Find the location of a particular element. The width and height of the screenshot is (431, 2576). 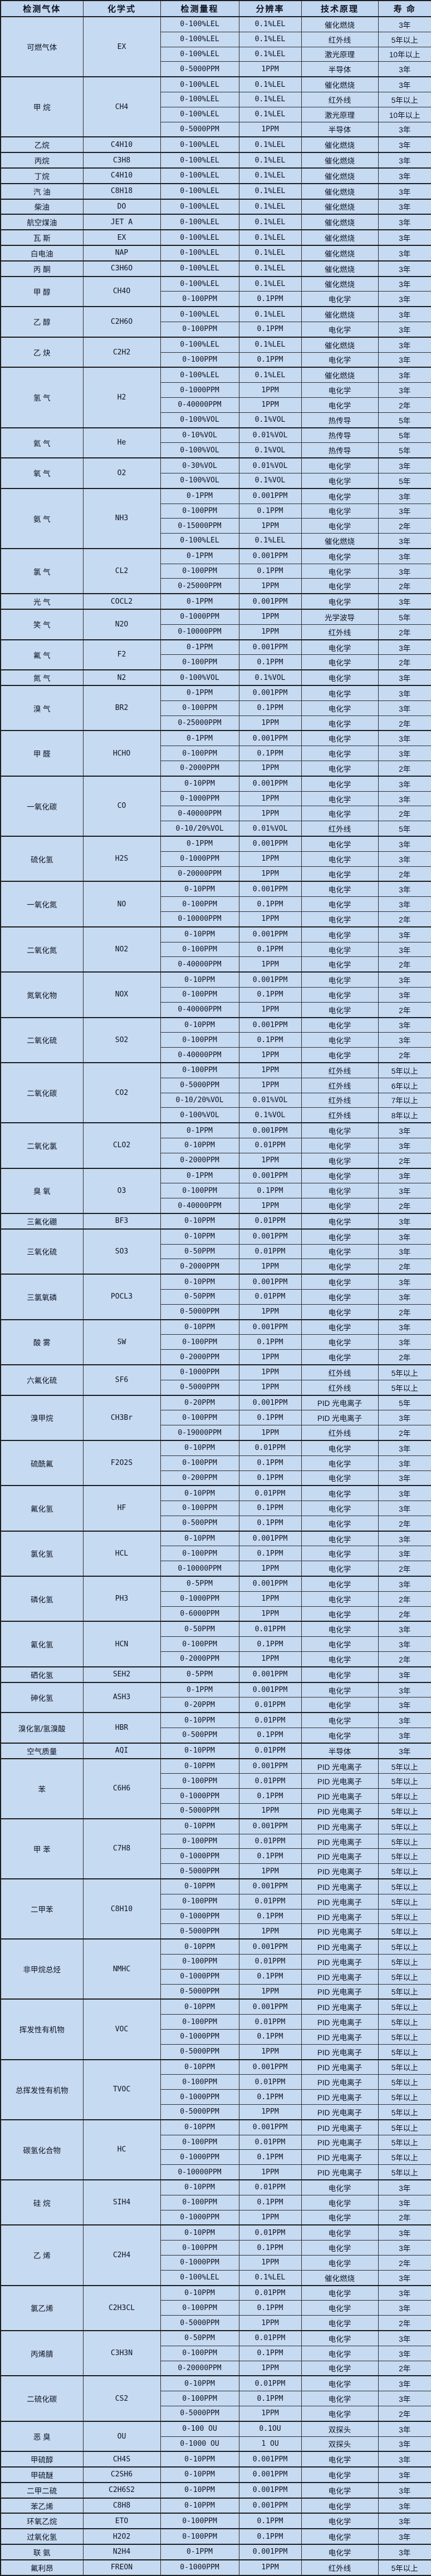

table-row: 过氧化氢 H2O2 0-100PPM 0.1PPM 电化学 3年 is located at coordinates (215, 2536).